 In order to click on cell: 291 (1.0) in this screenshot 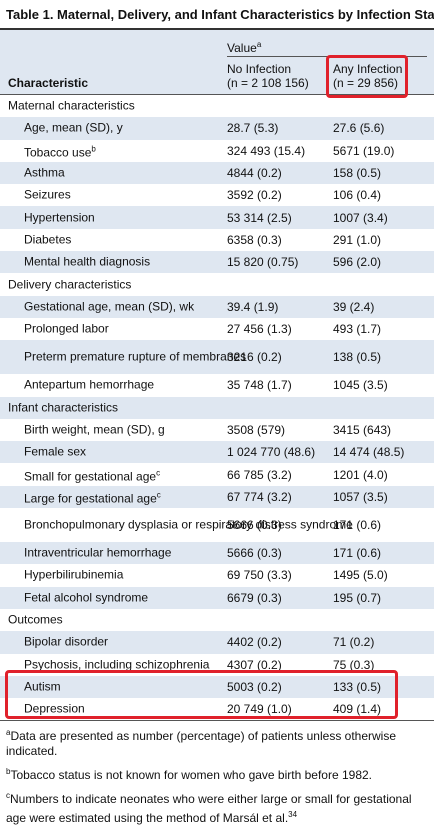, I will do `click(357, 239)`.